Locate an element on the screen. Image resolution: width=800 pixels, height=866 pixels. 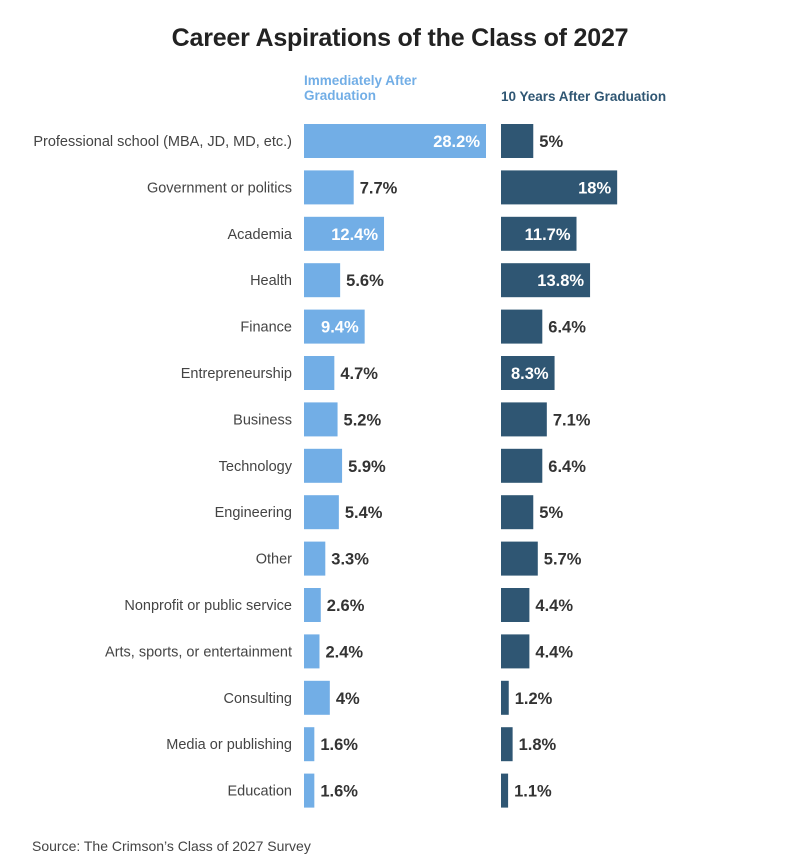
ten-year-value-label-4: 6.4% is located at coordinates (567, 328).